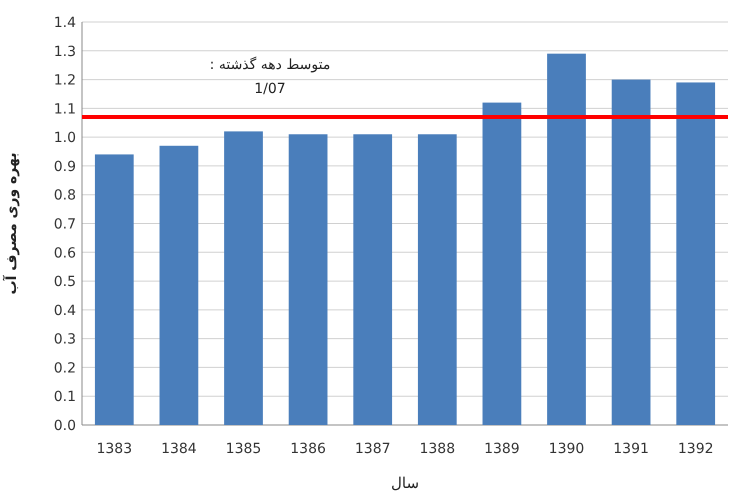 This screenshot has width=731, height=496. What do you see at coordinates (308, 449) in the screenshot?
I see `x-tick-label: 1386` at bounding box center [308, 449].